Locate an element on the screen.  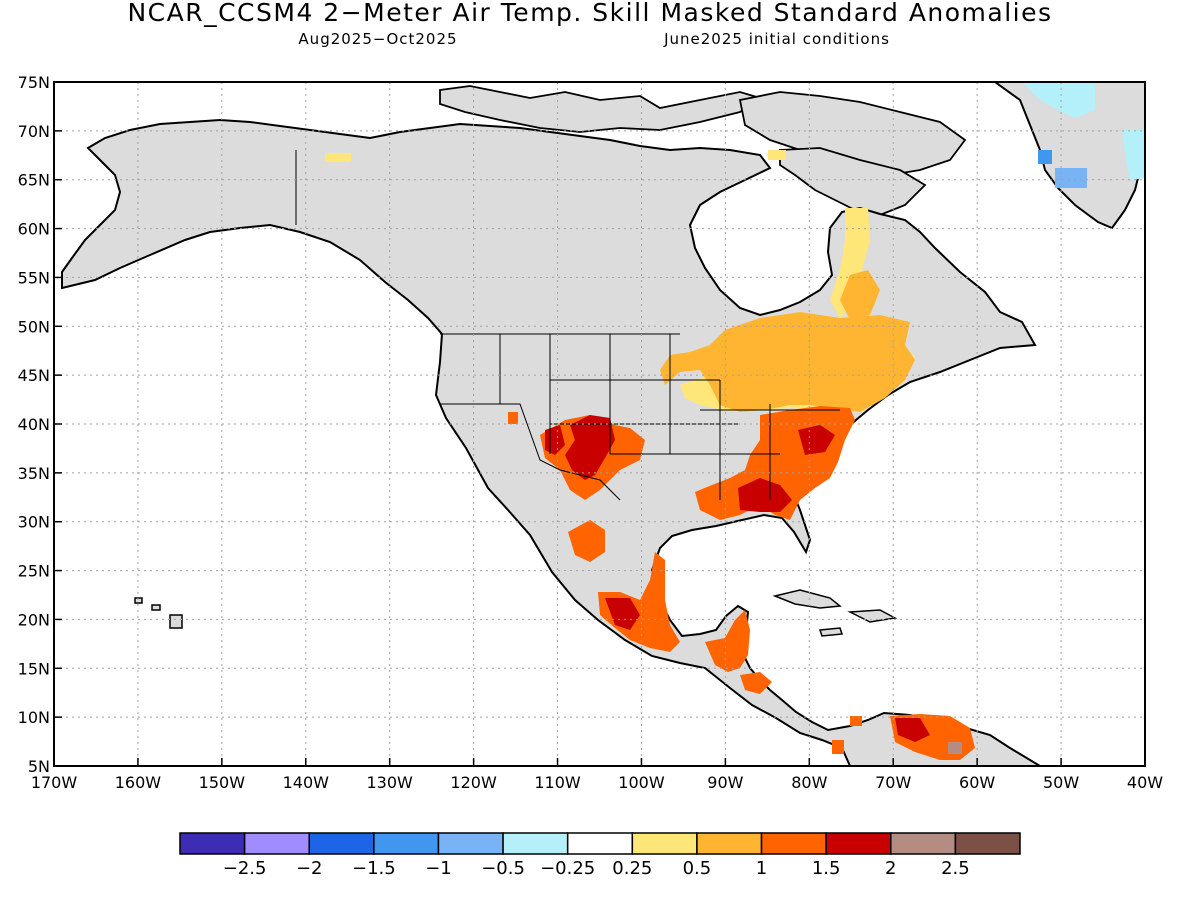
lon-tick-label: 60W is located at coordinates (977, 782).